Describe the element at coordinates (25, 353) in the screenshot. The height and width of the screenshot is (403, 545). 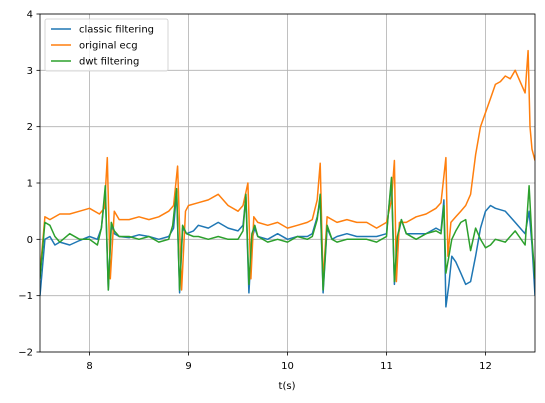
I see `y-tick-label: −2` at that location.